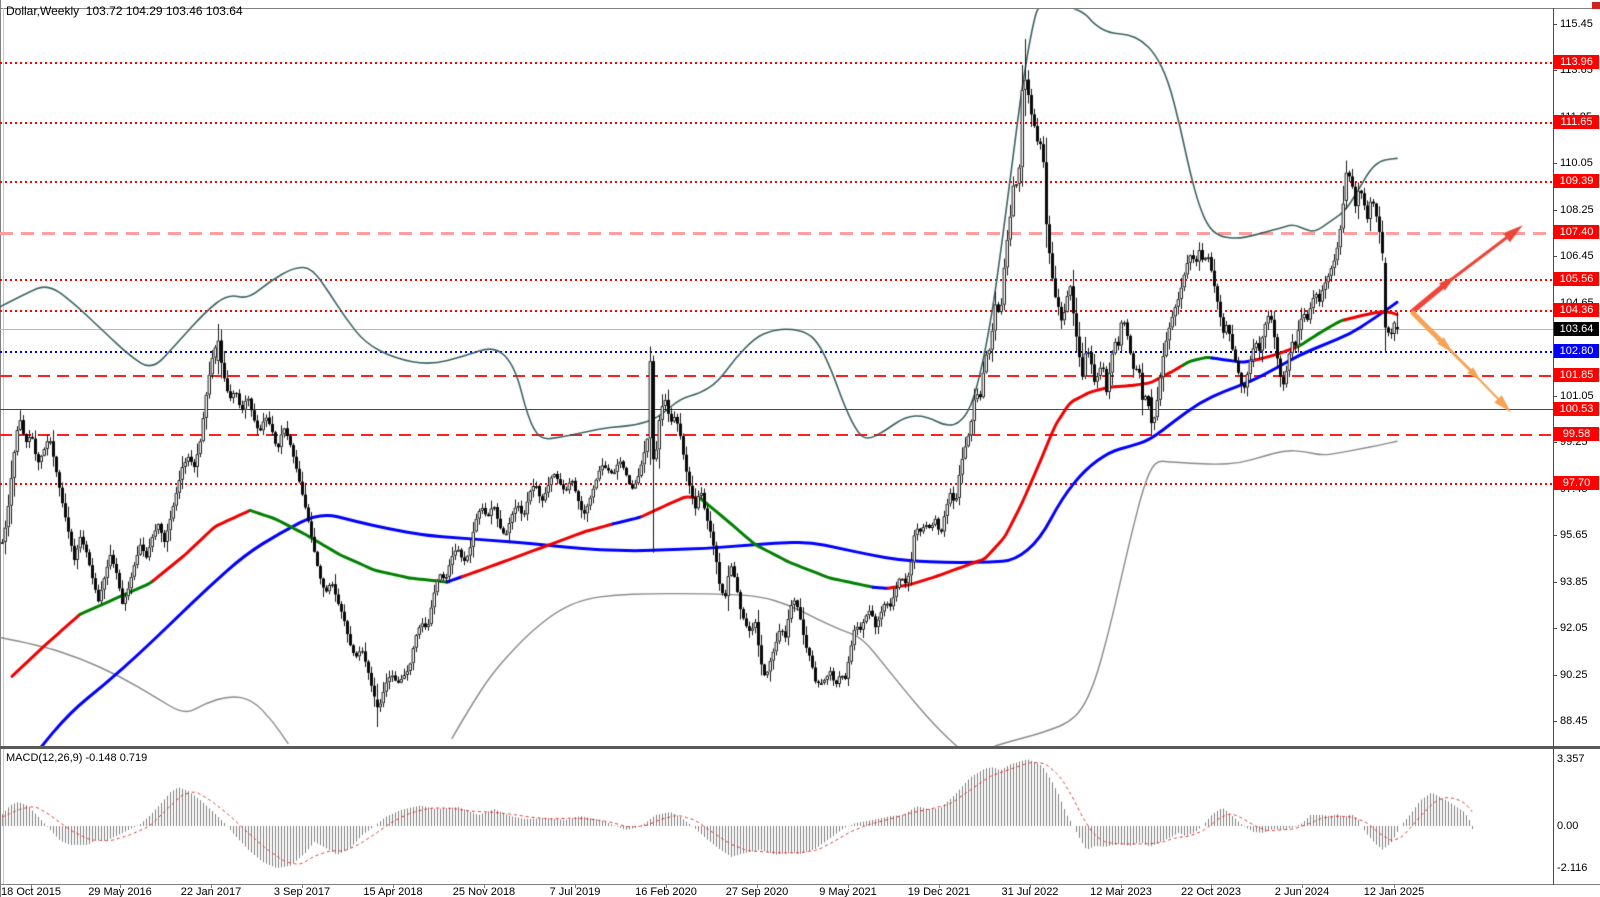  Describe the element at coordinates (1576, 375) in the screenshot. I see `price-level-badge: 101.85` at that location.